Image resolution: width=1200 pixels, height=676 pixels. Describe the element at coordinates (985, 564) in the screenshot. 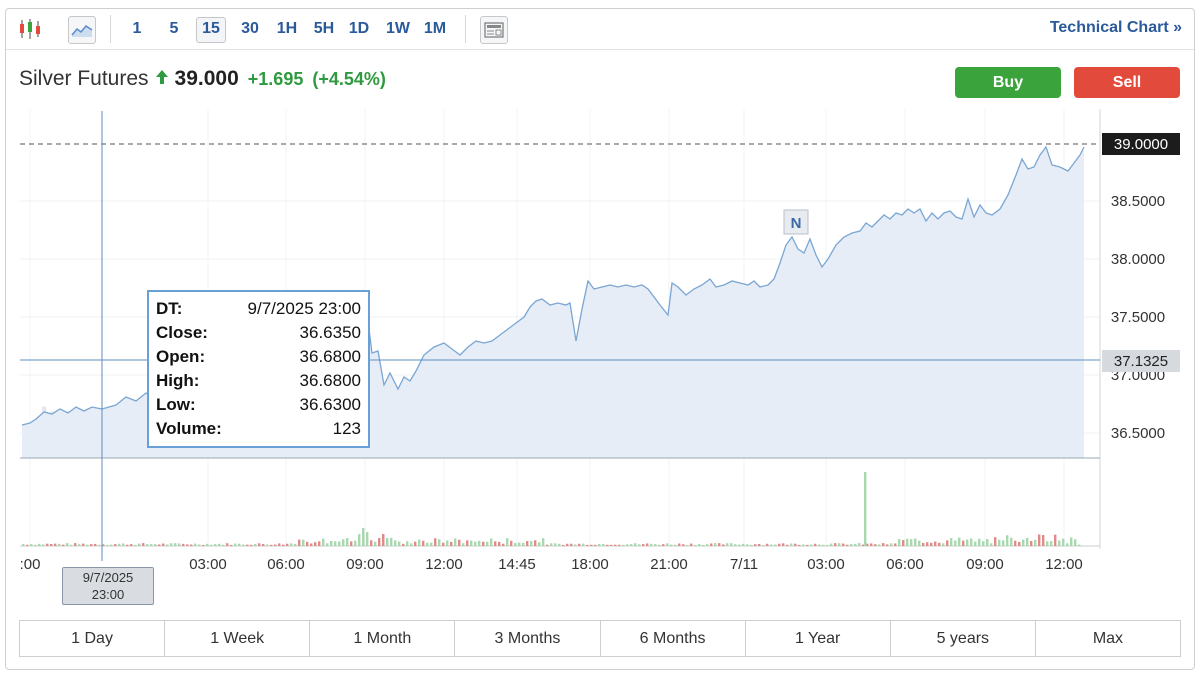

I see `time-tick-label: 09:00` at that location.